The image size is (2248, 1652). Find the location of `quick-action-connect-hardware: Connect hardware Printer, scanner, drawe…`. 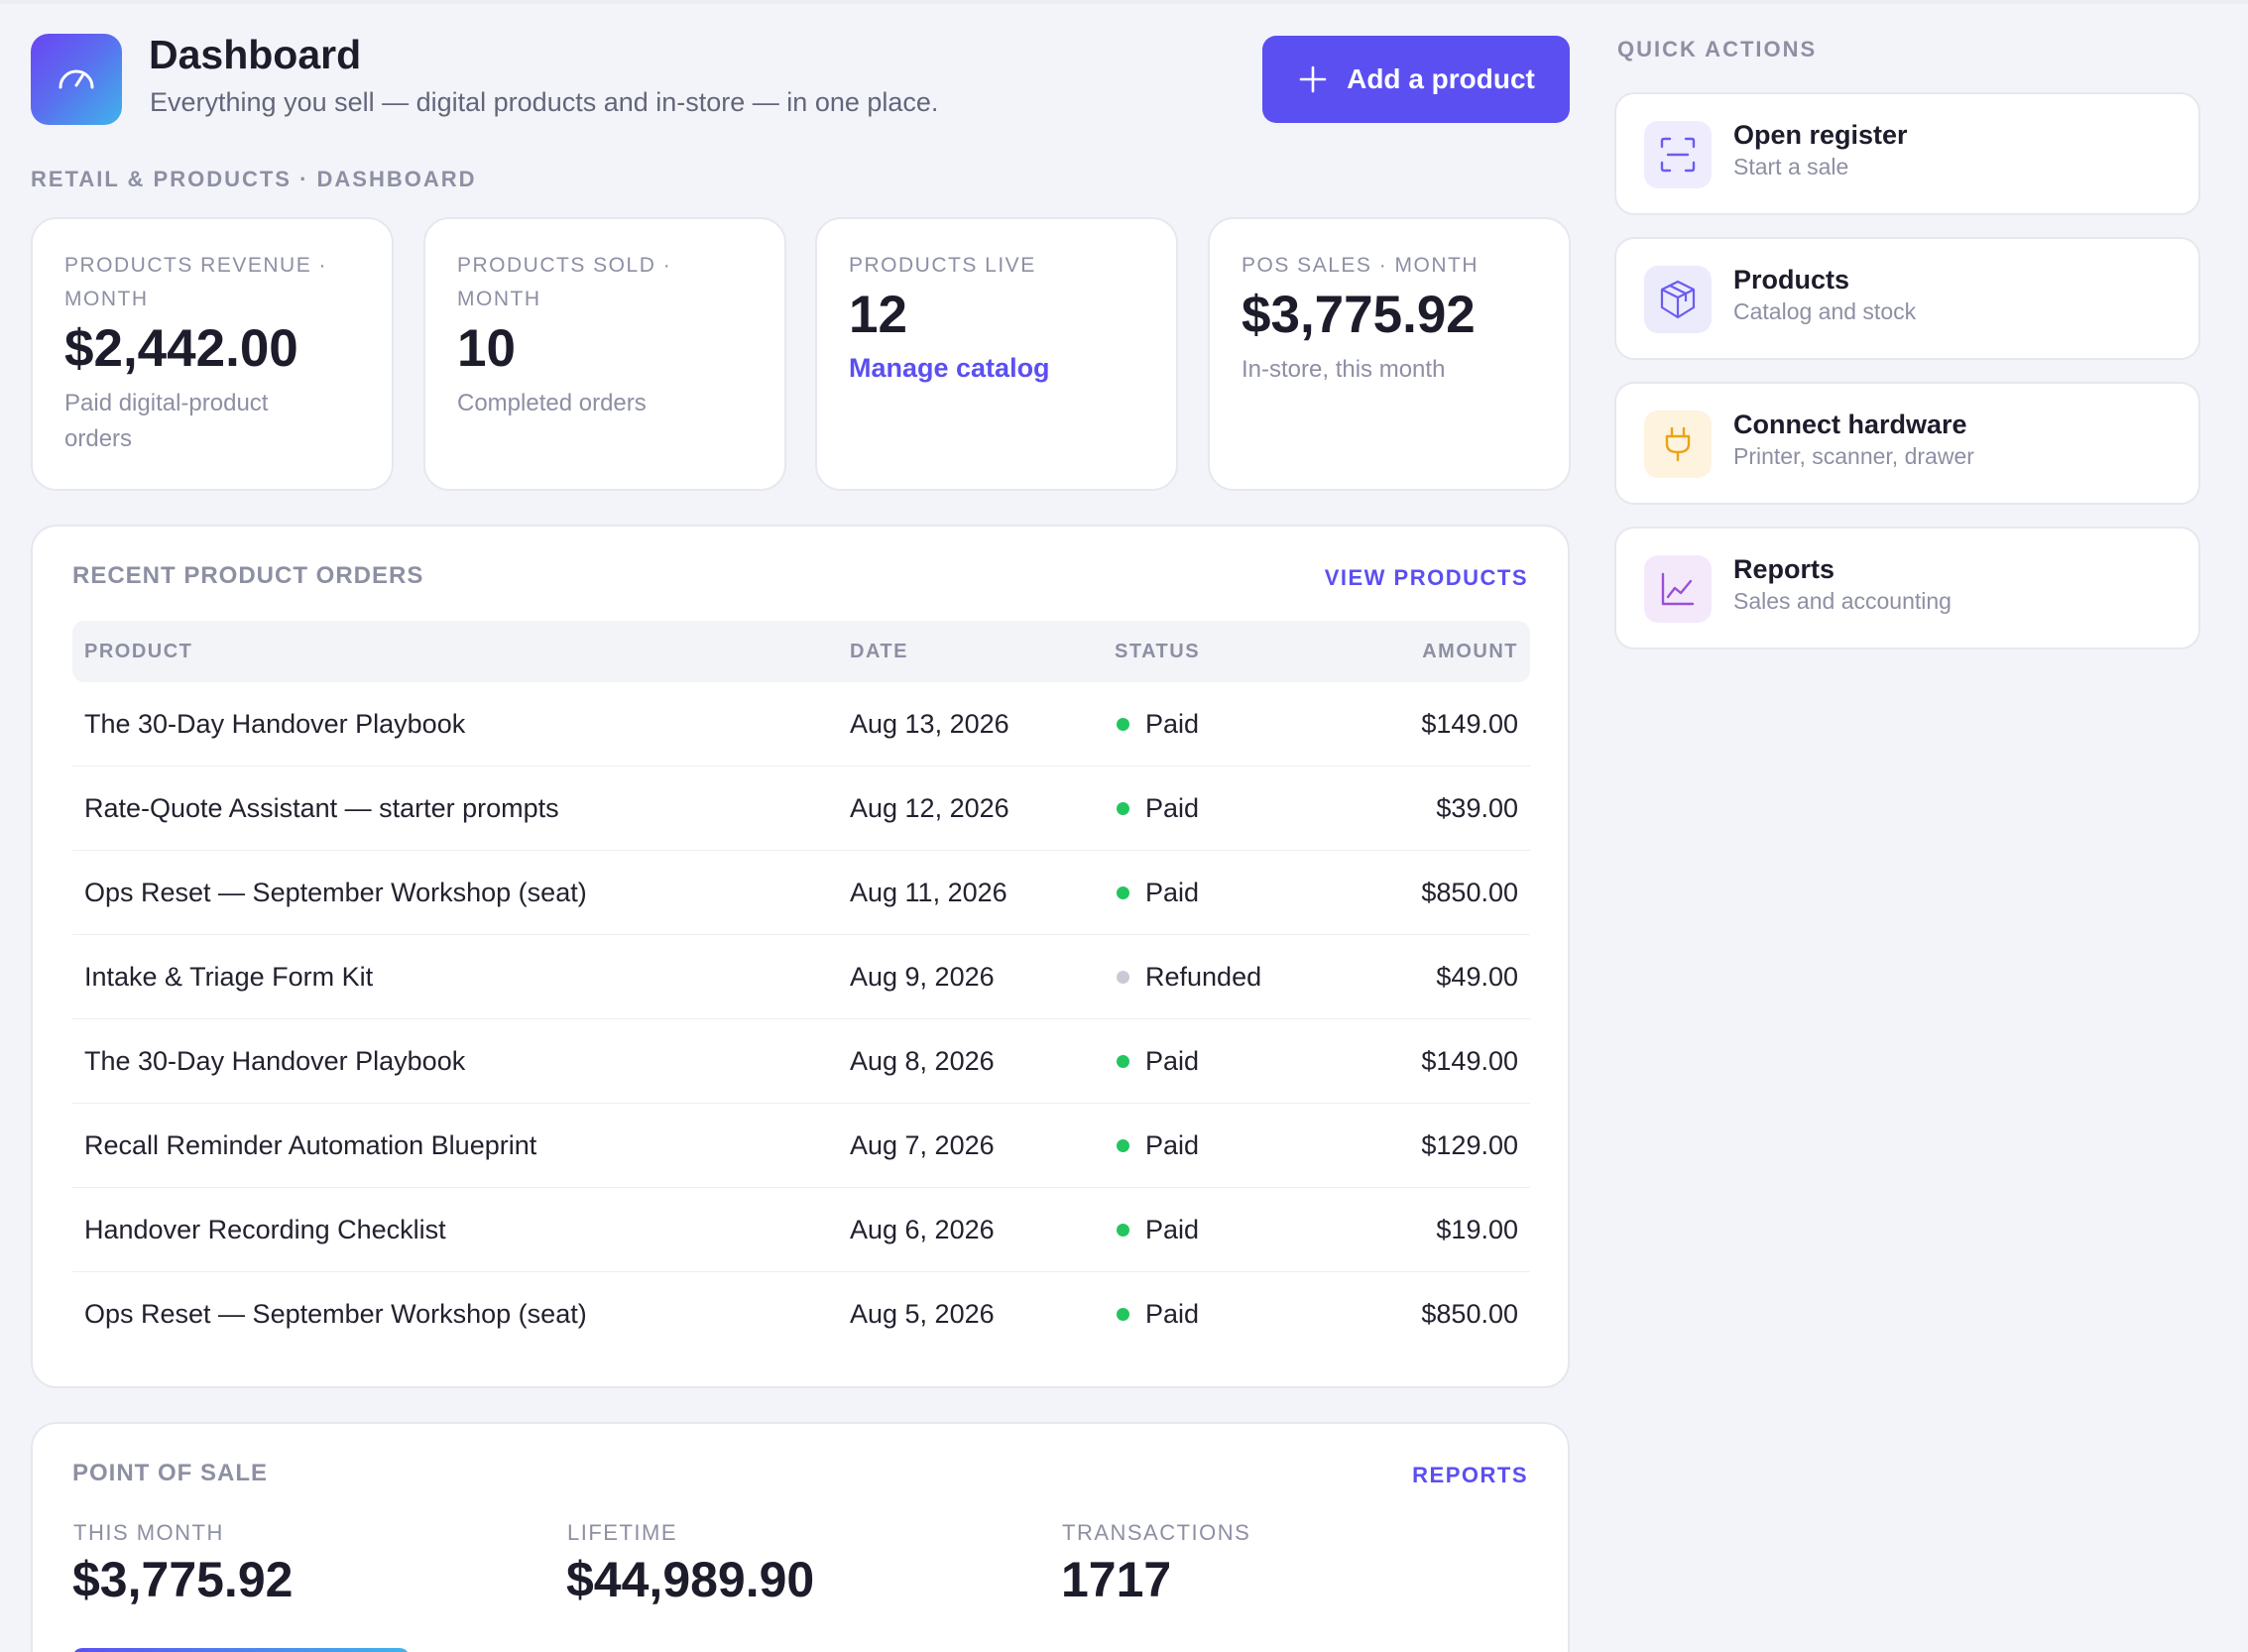

quick-action-connect-hardware: Connect hardware Printer, scanner, drawe… is located at coordinates (1907, 443).